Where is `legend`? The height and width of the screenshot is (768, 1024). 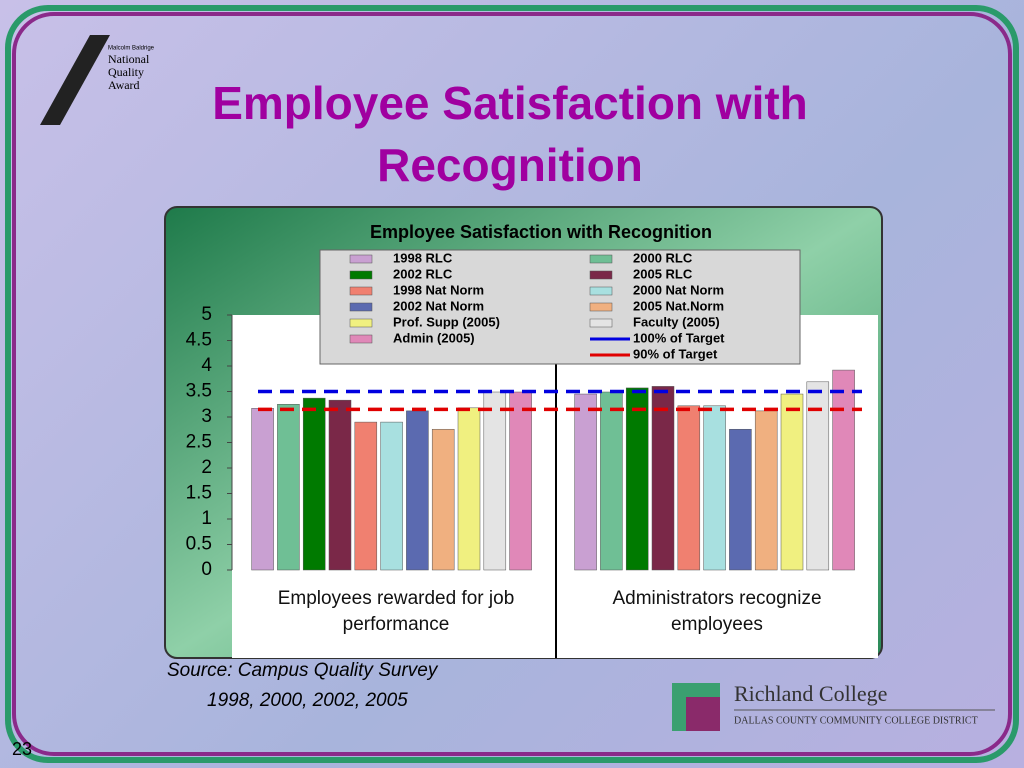 legend is located at coordinates (560, 307).